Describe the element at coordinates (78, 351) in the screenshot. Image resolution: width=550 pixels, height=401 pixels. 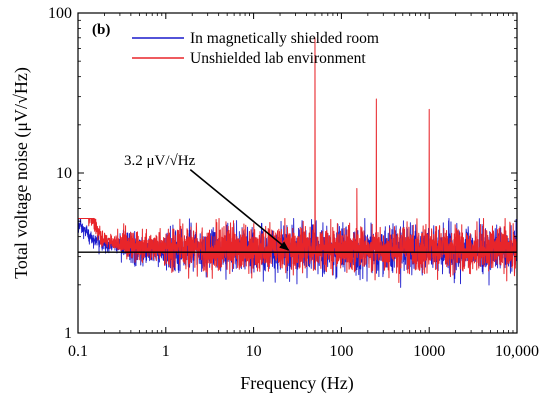
I see `x-tick-label: 0.1` at that location.